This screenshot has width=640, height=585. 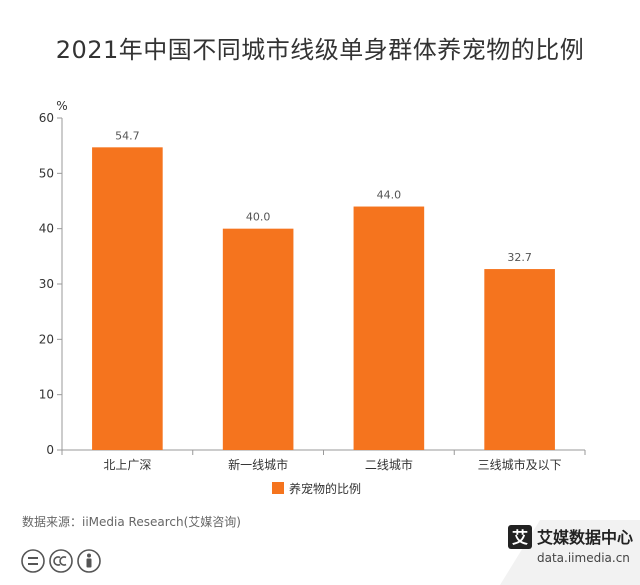 I want to click on data-label: 40.0, so click(x=258, y=217).